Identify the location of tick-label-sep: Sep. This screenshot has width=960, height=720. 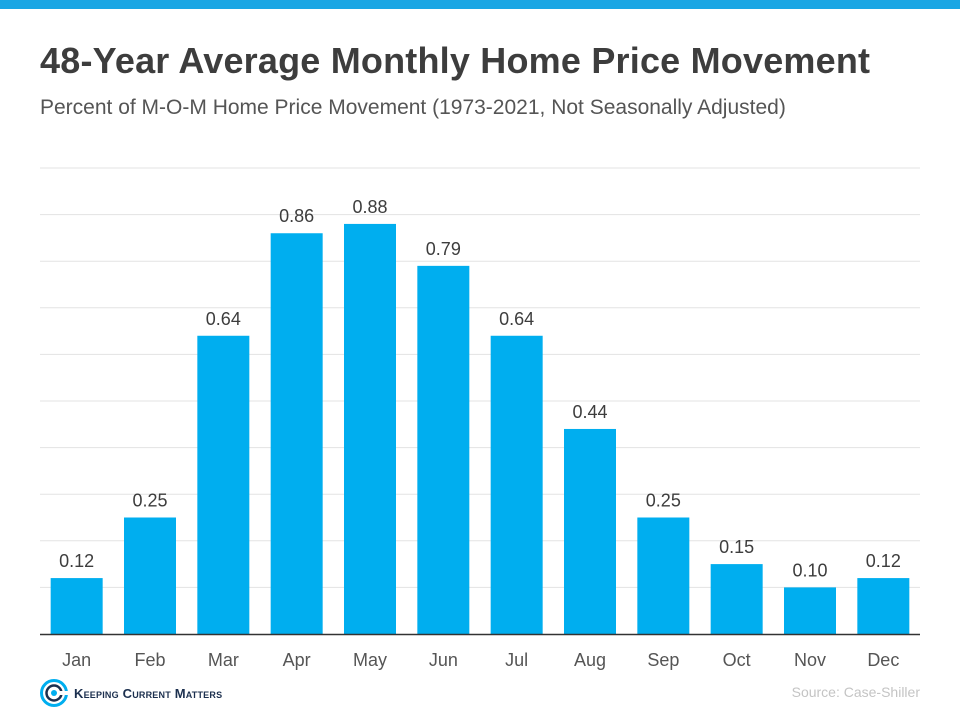
(663, 660).